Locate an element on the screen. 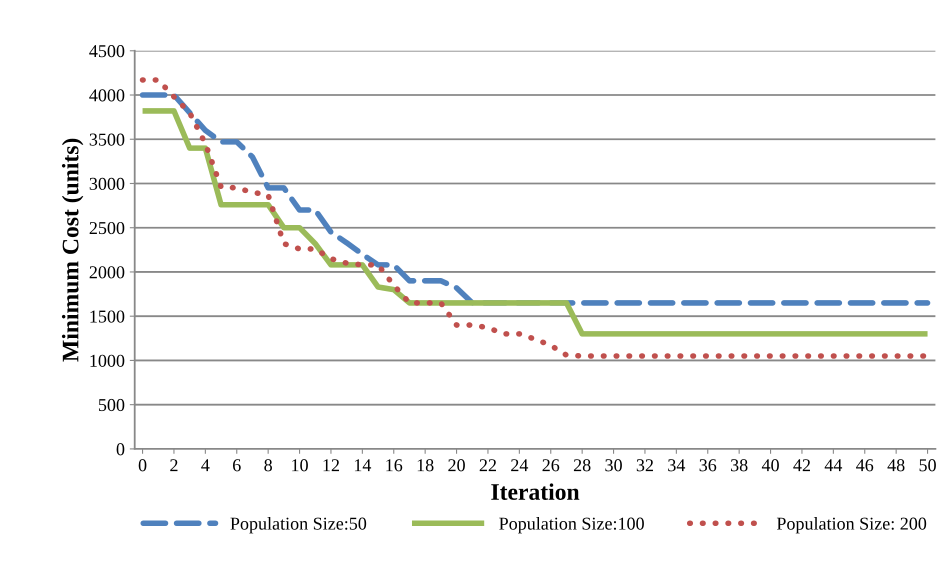 The image size is (942, 577). y-tick-label: 4000 is located at coordinates (106, 95).